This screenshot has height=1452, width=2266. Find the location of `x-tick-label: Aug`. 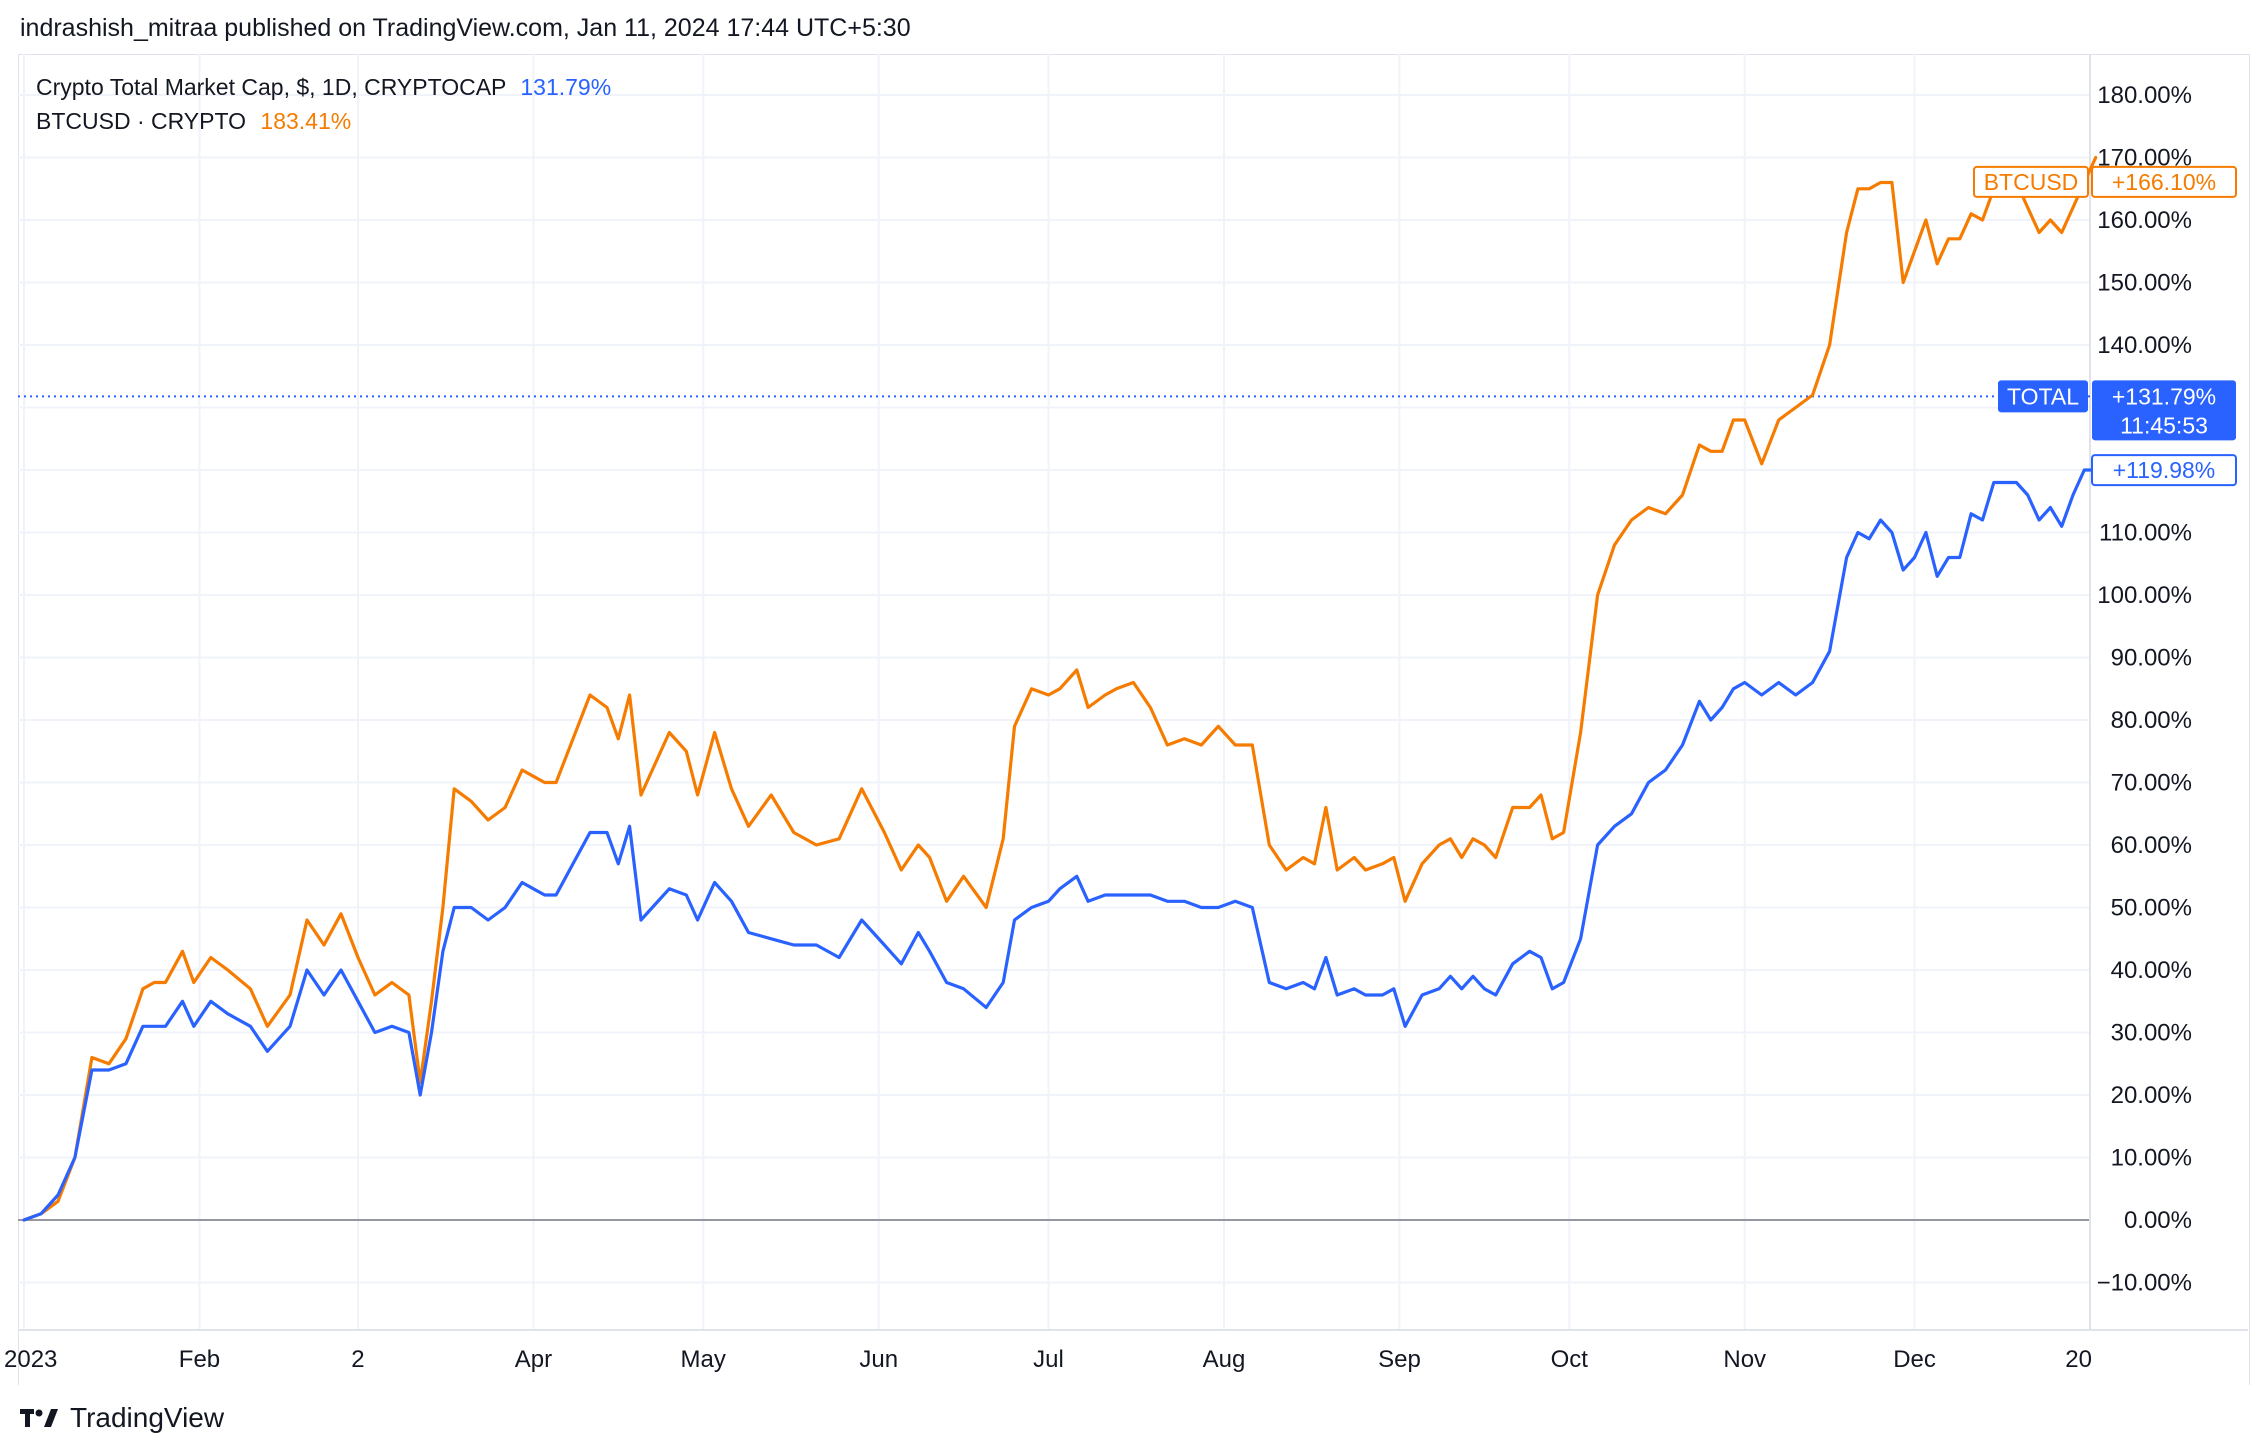

x-tick-label: Aug is located at coordinates (1224, 1359).